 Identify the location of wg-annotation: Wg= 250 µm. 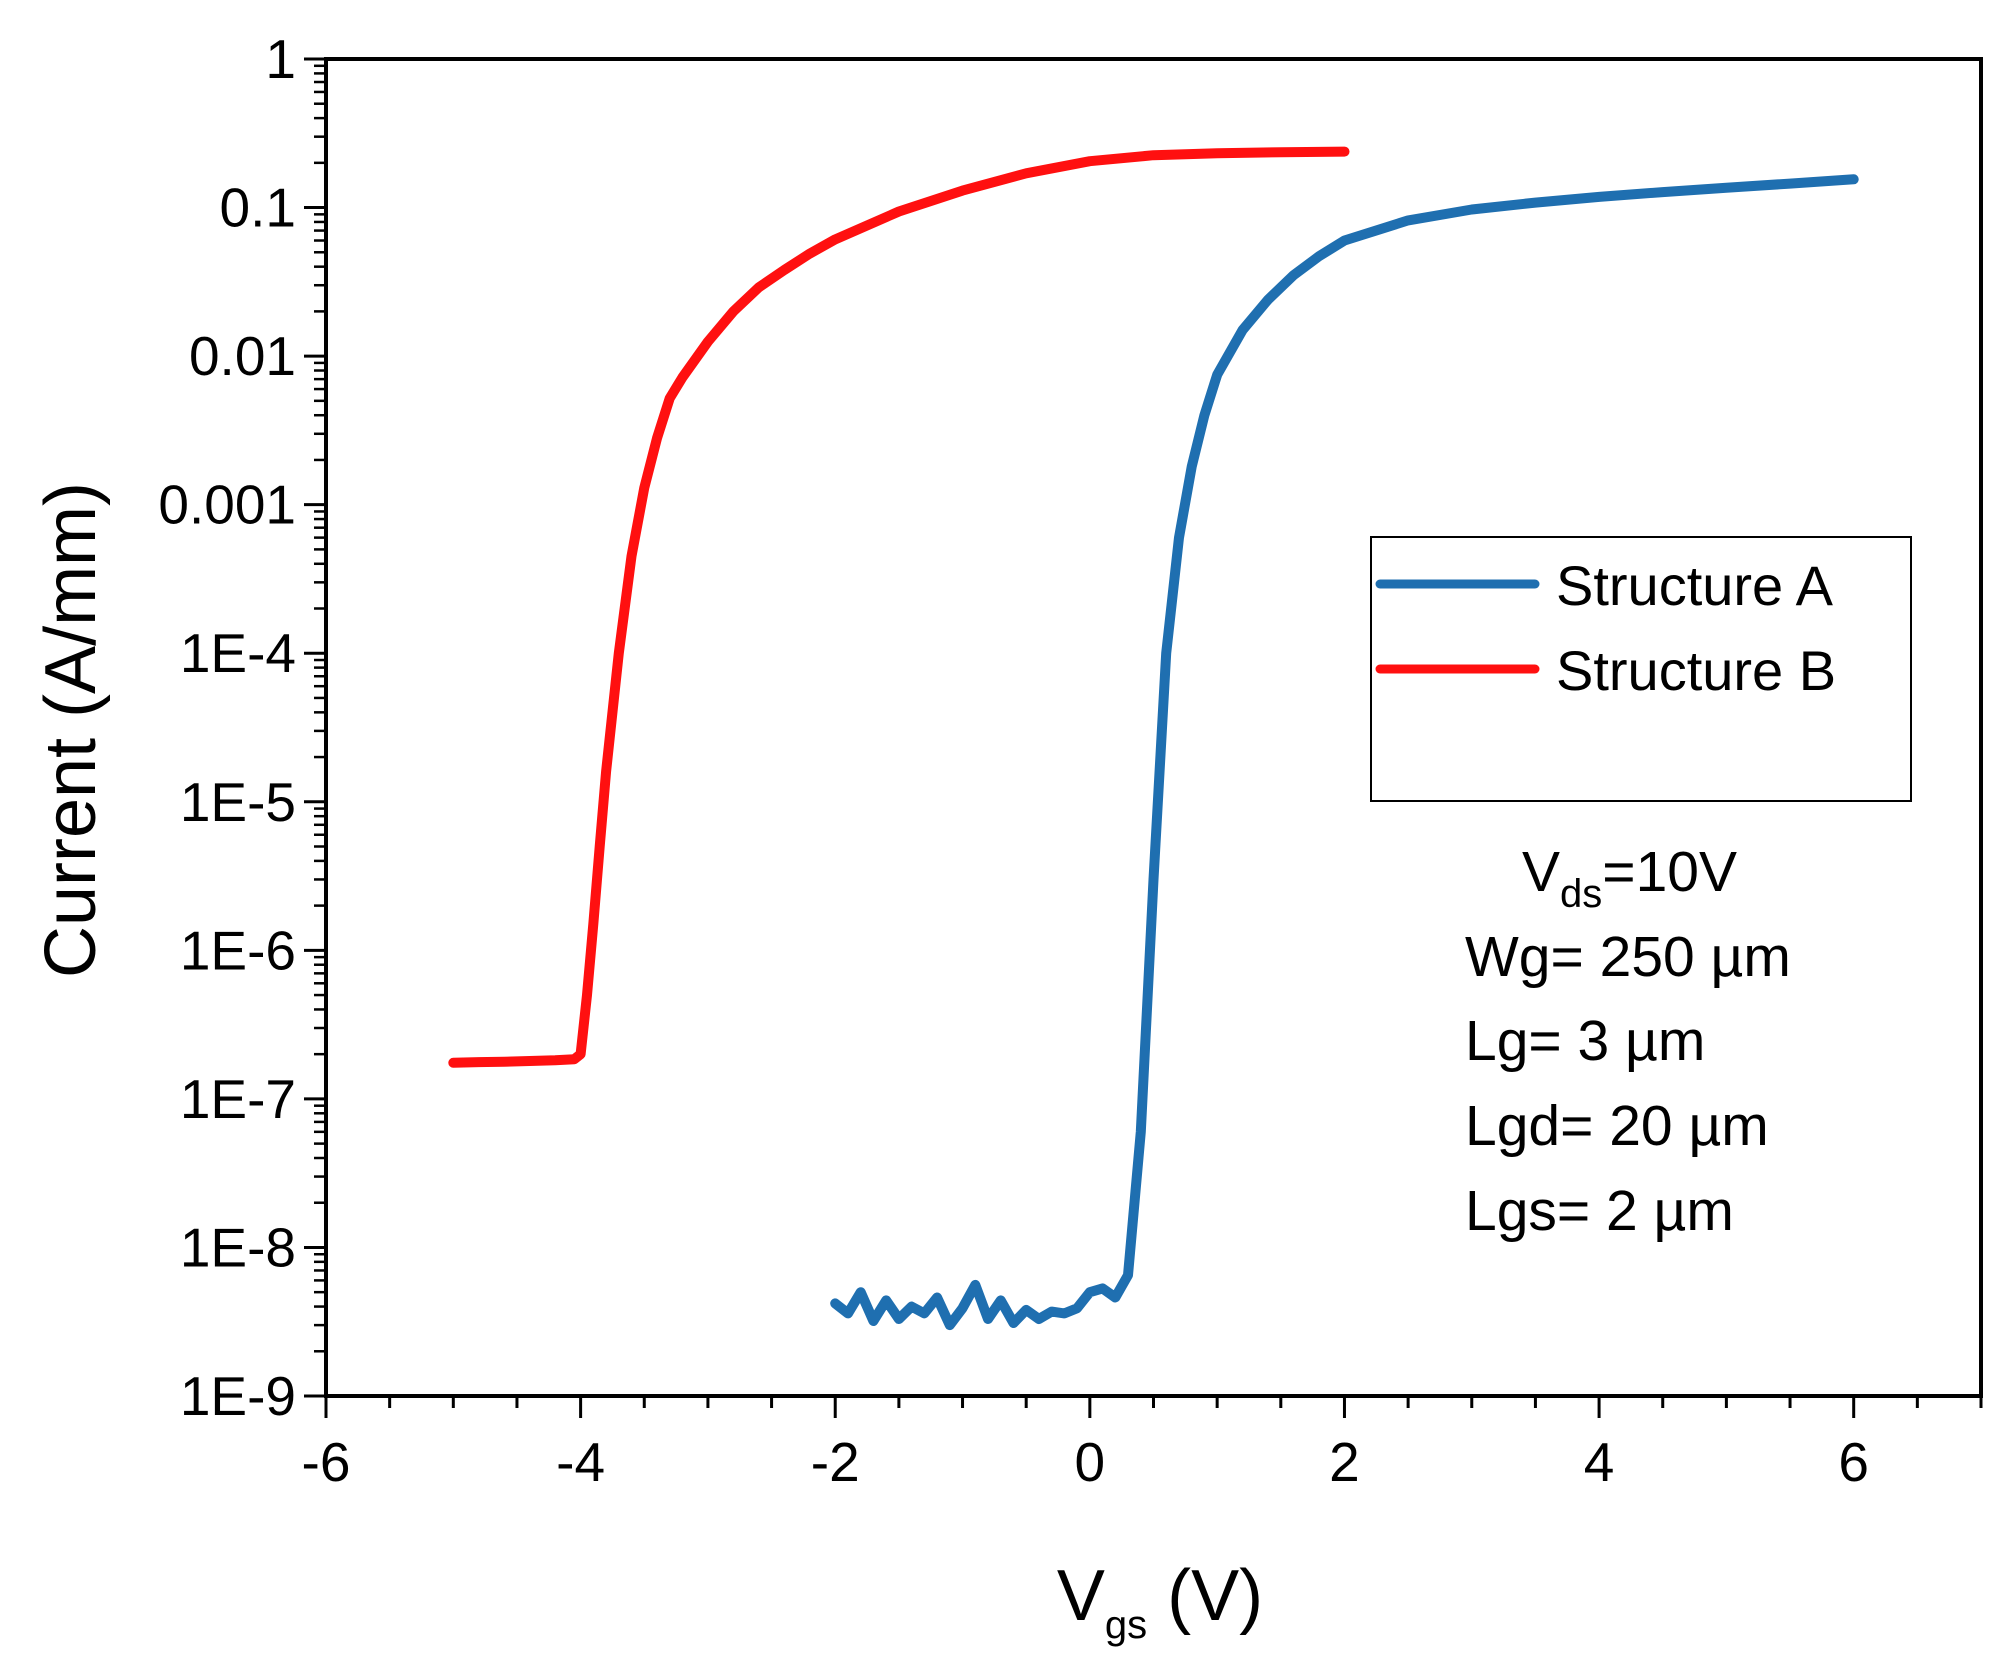
(1628, 957).